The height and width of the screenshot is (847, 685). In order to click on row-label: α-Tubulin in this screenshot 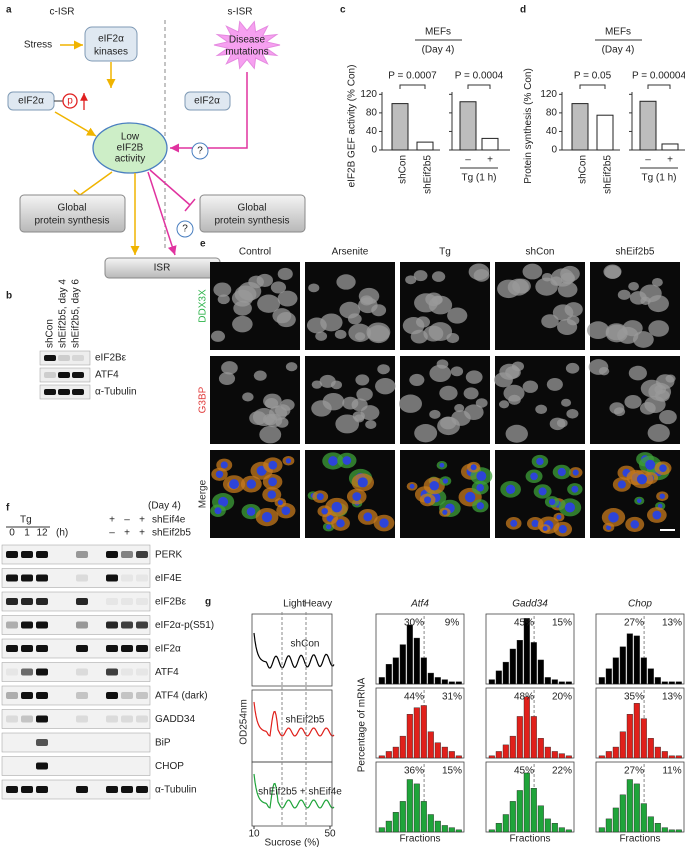, I will do `click(176, 790)`.